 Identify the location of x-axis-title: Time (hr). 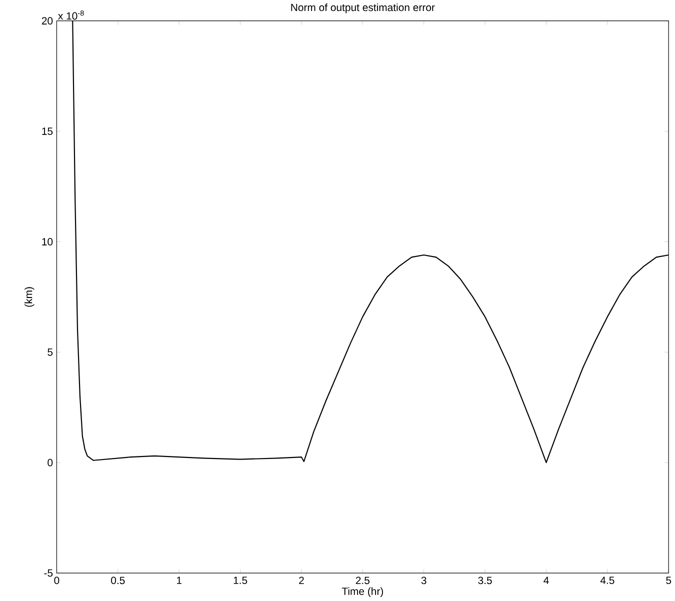
(362, 593).